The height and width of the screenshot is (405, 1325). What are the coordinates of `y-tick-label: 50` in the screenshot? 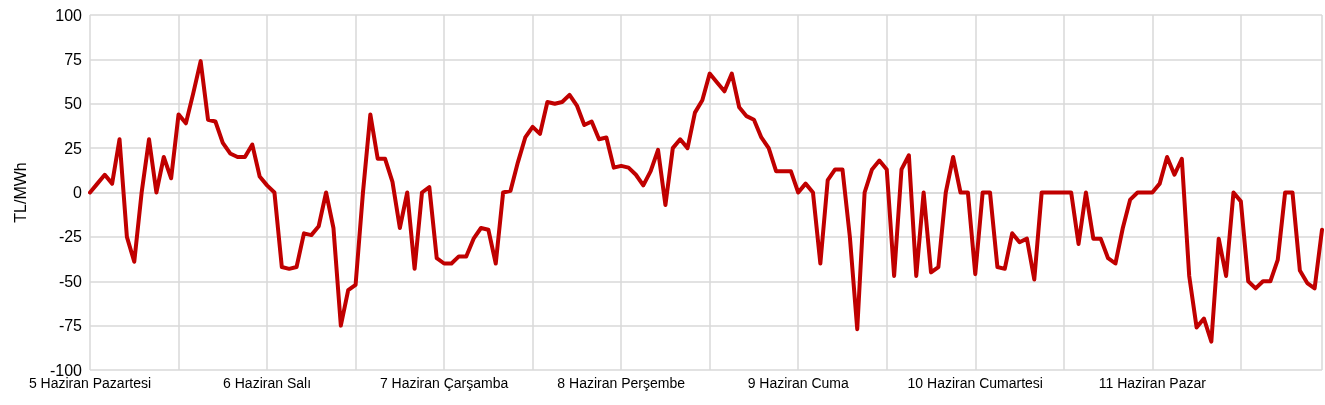 It's located at (73, 104).